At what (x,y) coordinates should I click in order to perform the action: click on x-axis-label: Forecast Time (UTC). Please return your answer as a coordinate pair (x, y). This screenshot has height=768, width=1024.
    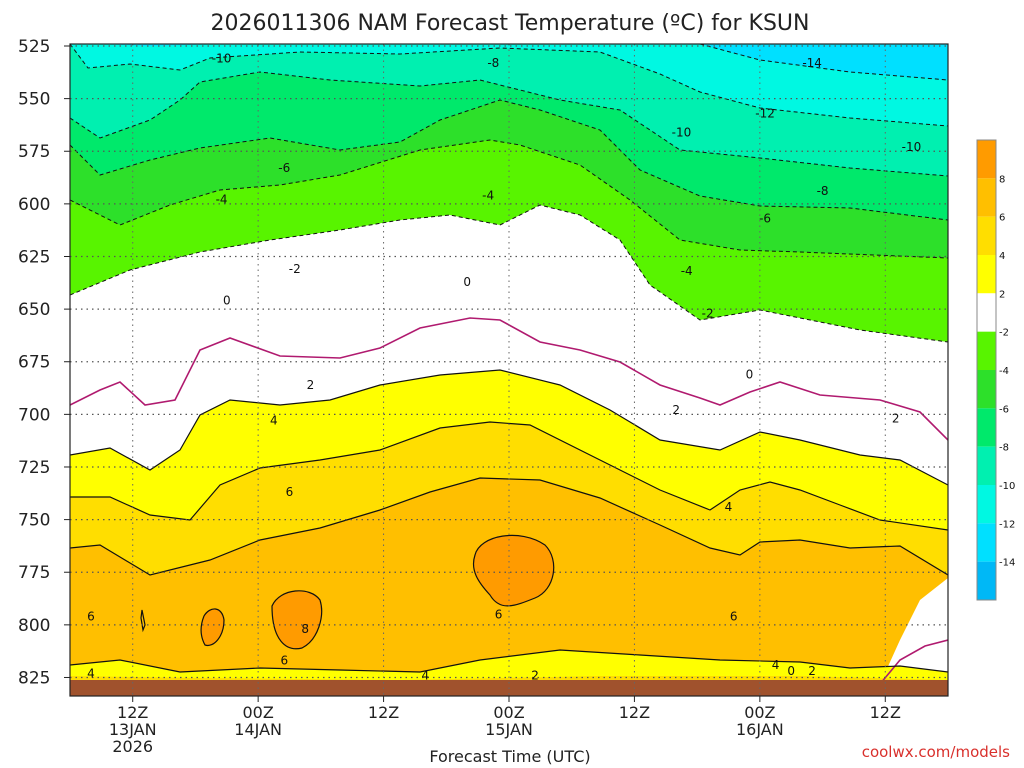
    Looking at the image, I should click on (509, 756).